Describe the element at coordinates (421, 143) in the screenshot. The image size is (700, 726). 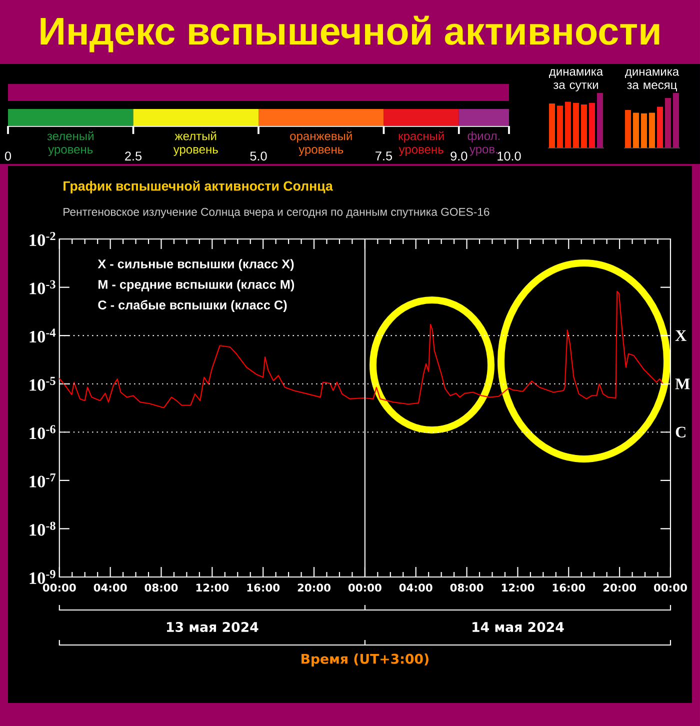
I see `series-label: красный уровень` at that location.